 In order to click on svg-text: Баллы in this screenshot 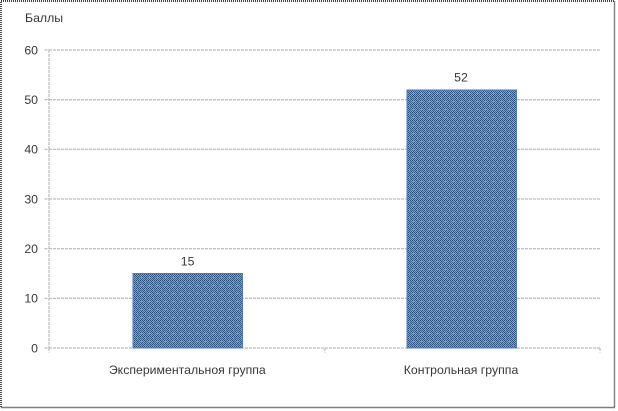, I will do `click(44, 18)`.